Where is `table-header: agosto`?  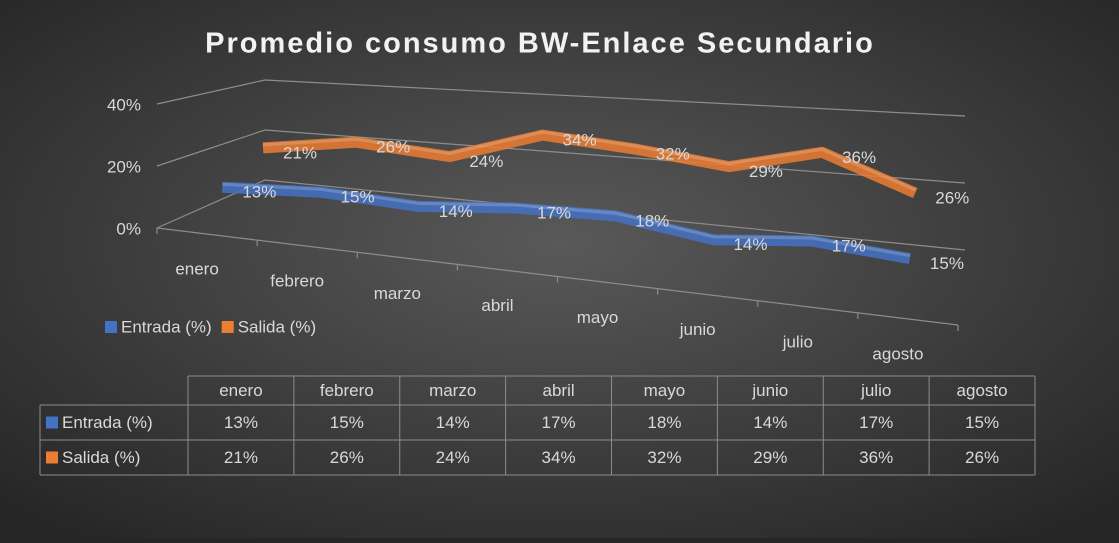 table-header: agosto is located at coordinates (982, 390).